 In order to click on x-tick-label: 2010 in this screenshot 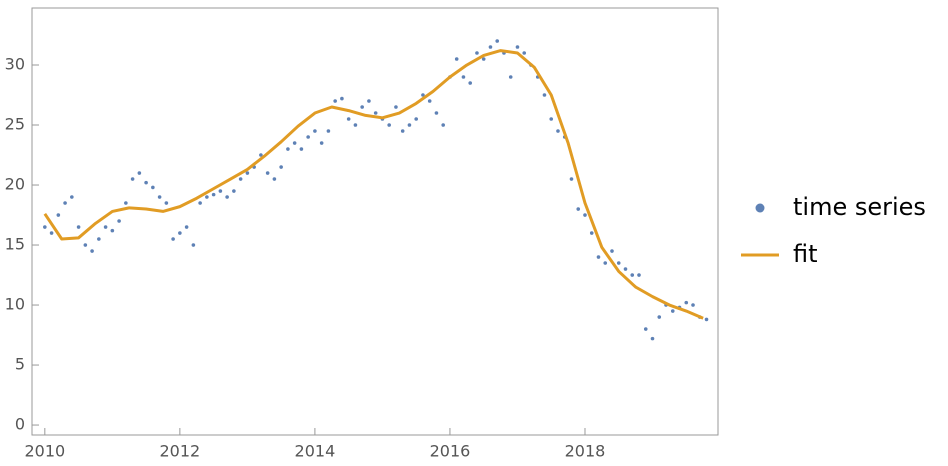, I will do `click(44, 451)`.